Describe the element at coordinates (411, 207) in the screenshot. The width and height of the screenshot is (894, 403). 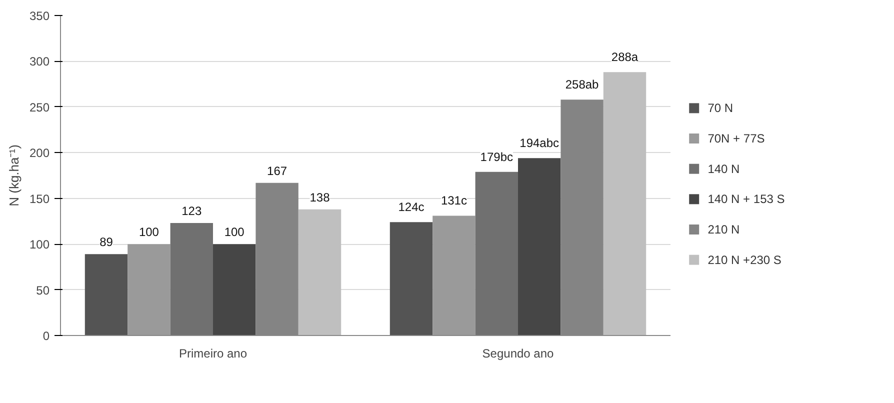
I see `data-label: 124c` at that location.